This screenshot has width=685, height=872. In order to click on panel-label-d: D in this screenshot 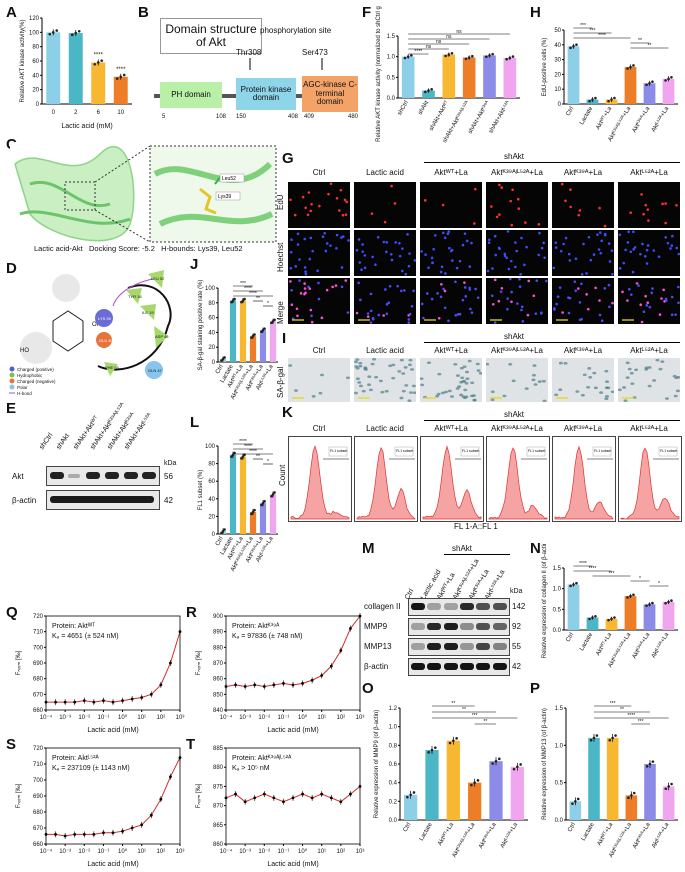, I will do `click(11, 268)`.